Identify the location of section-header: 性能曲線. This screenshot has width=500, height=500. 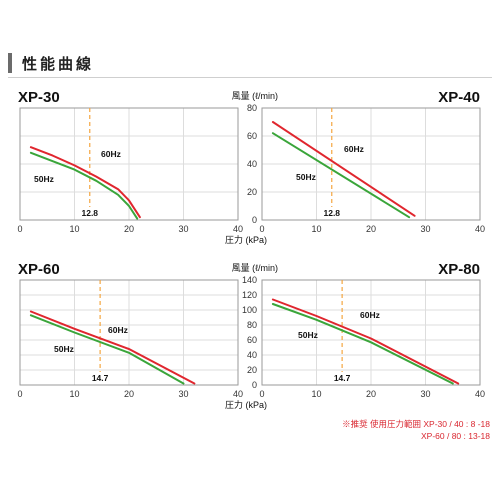
(250, 64).